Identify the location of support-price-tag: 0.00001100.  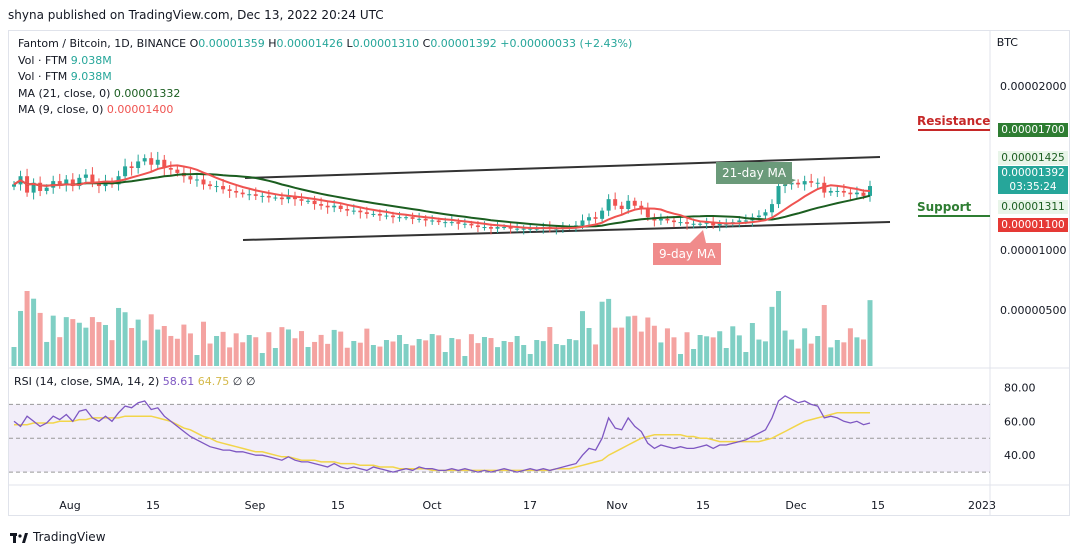
(1033, 225).